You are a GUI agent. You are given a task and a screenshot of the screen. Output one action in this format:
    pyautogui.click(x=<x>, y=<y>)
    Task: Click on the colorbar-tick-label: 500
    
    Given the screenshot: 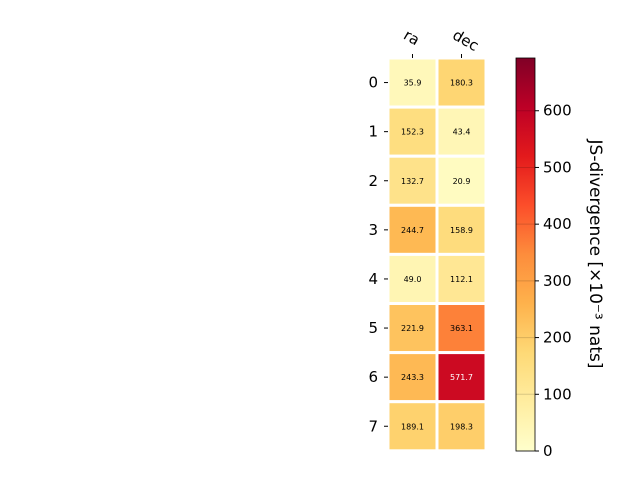 What is the action you would take?
    pyautogui.click(x=557, y=167)
    